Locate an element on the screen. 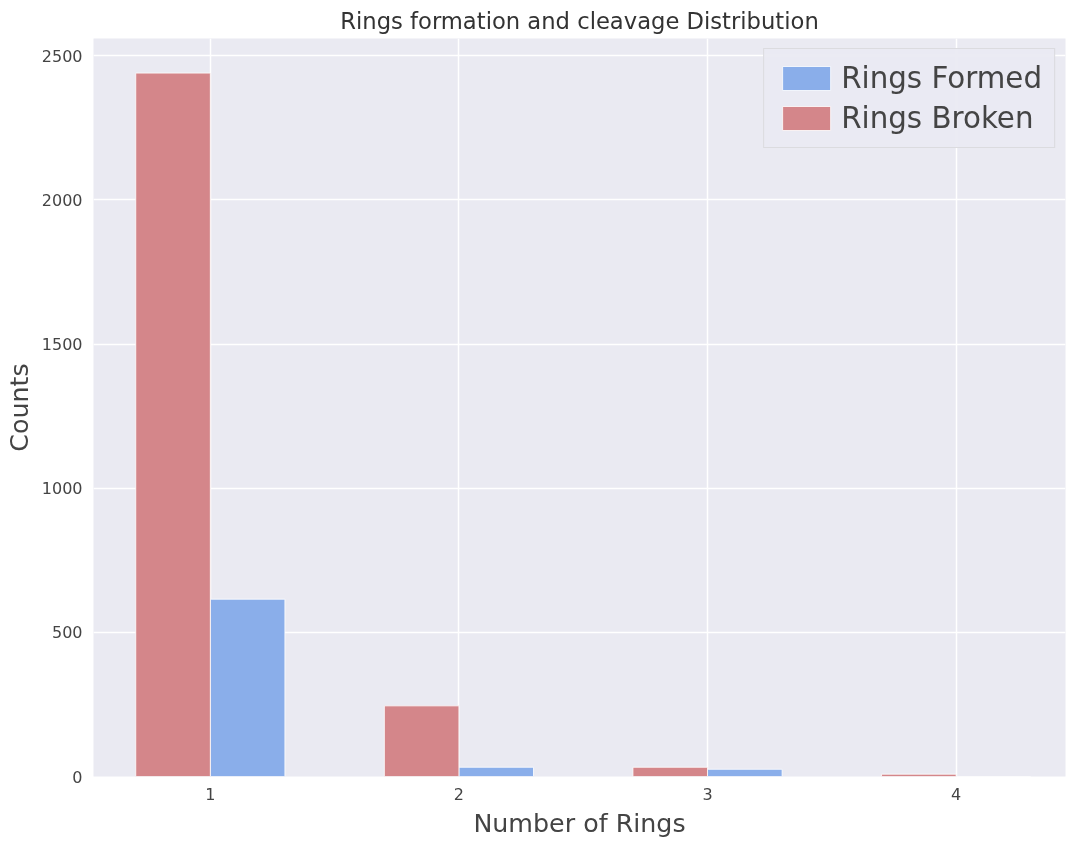 This screenshot has height=846, width=1075. legend-label: Rings Broken is located at coordinates (937, 118).